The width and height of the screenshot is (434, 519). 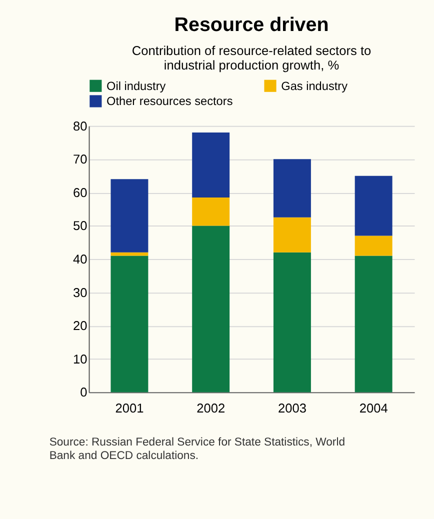 What do you see at coordinates (80, 358) in the screenshot?
I see `y-tick-label: 10` at bounding box center [80, 358].